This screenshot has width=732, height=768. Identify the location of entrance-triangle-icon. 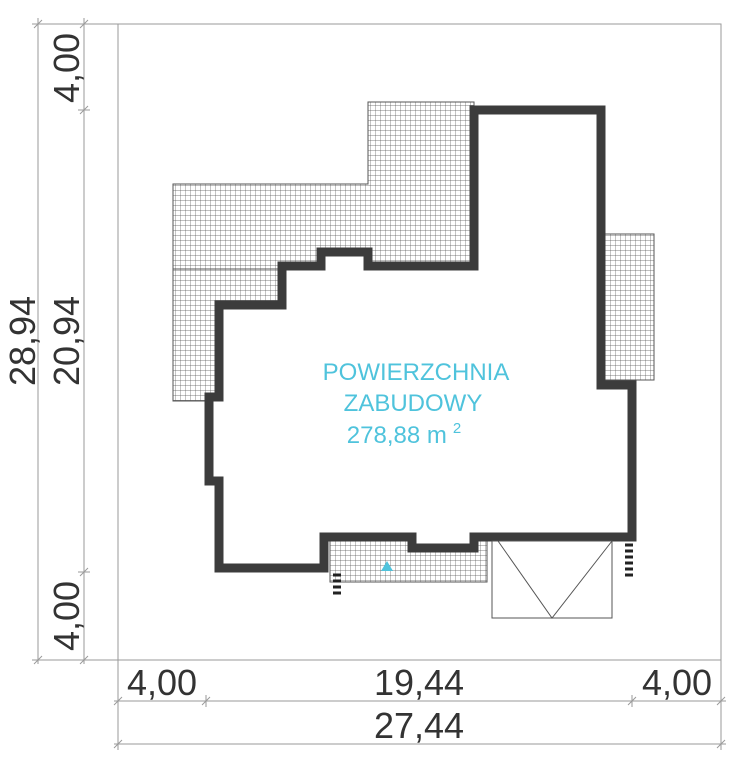
(387, 566).